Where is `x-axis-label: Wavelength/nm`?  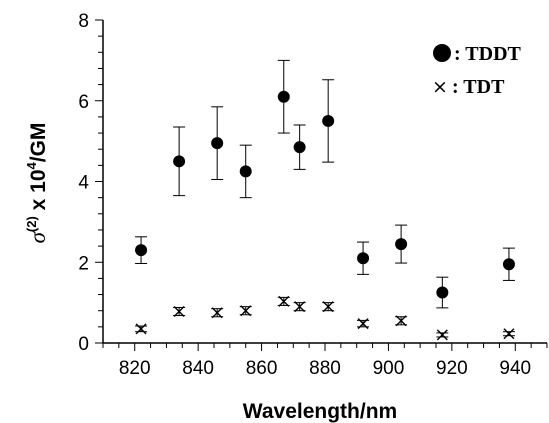 x-axis-label: Wavelength/nm is located at coordinates (320, 411).